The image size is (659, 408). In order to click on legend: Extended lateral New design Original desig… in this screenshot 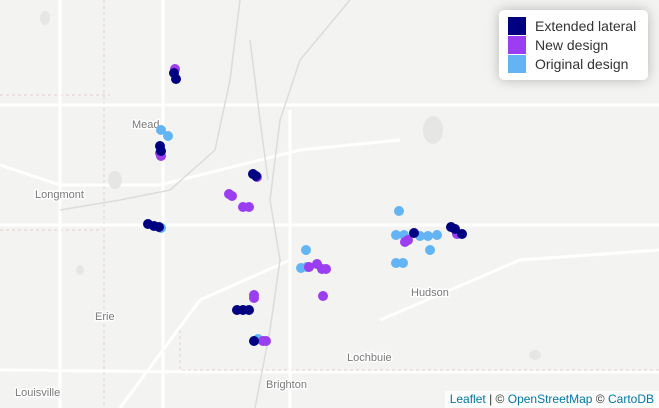, I will do `click(573, 45)`.